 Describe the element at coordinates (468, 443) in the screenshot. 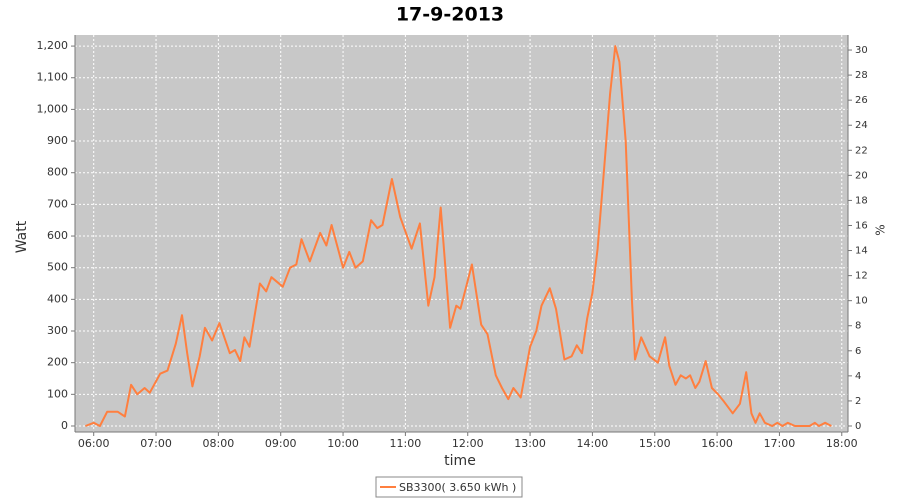

I see `x-tick-label: 12:00` at that location.